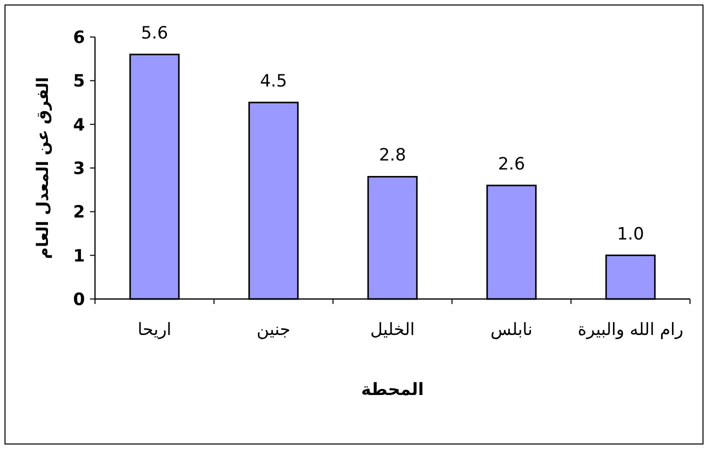 The width and height of the screenshot is (708, 451). What do you see at coordinates (392, 390) in the screenshot?
I see `x-axis-title: المحطة` at bounding box center [392, 390].